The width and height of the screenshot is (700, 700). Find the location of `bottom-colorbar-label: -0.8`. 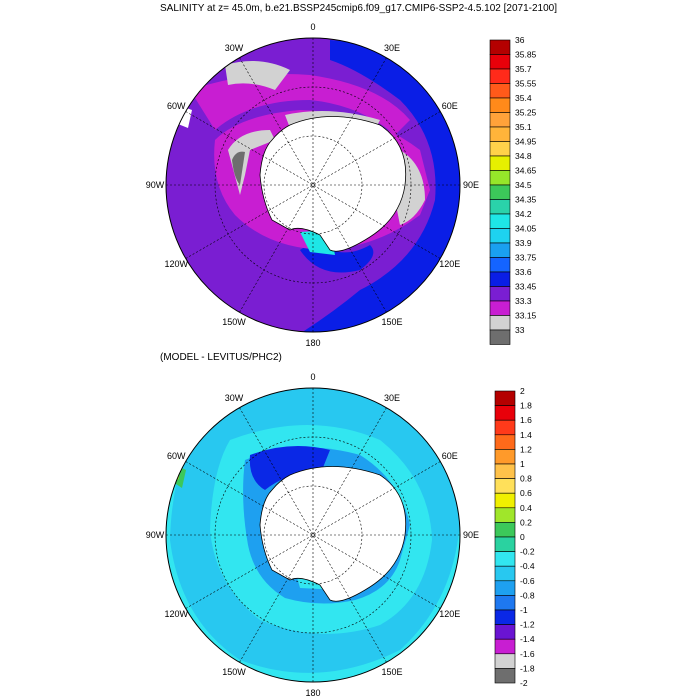

bottom-colorbar-label: -0.8 is located at coordinates (527, 595).